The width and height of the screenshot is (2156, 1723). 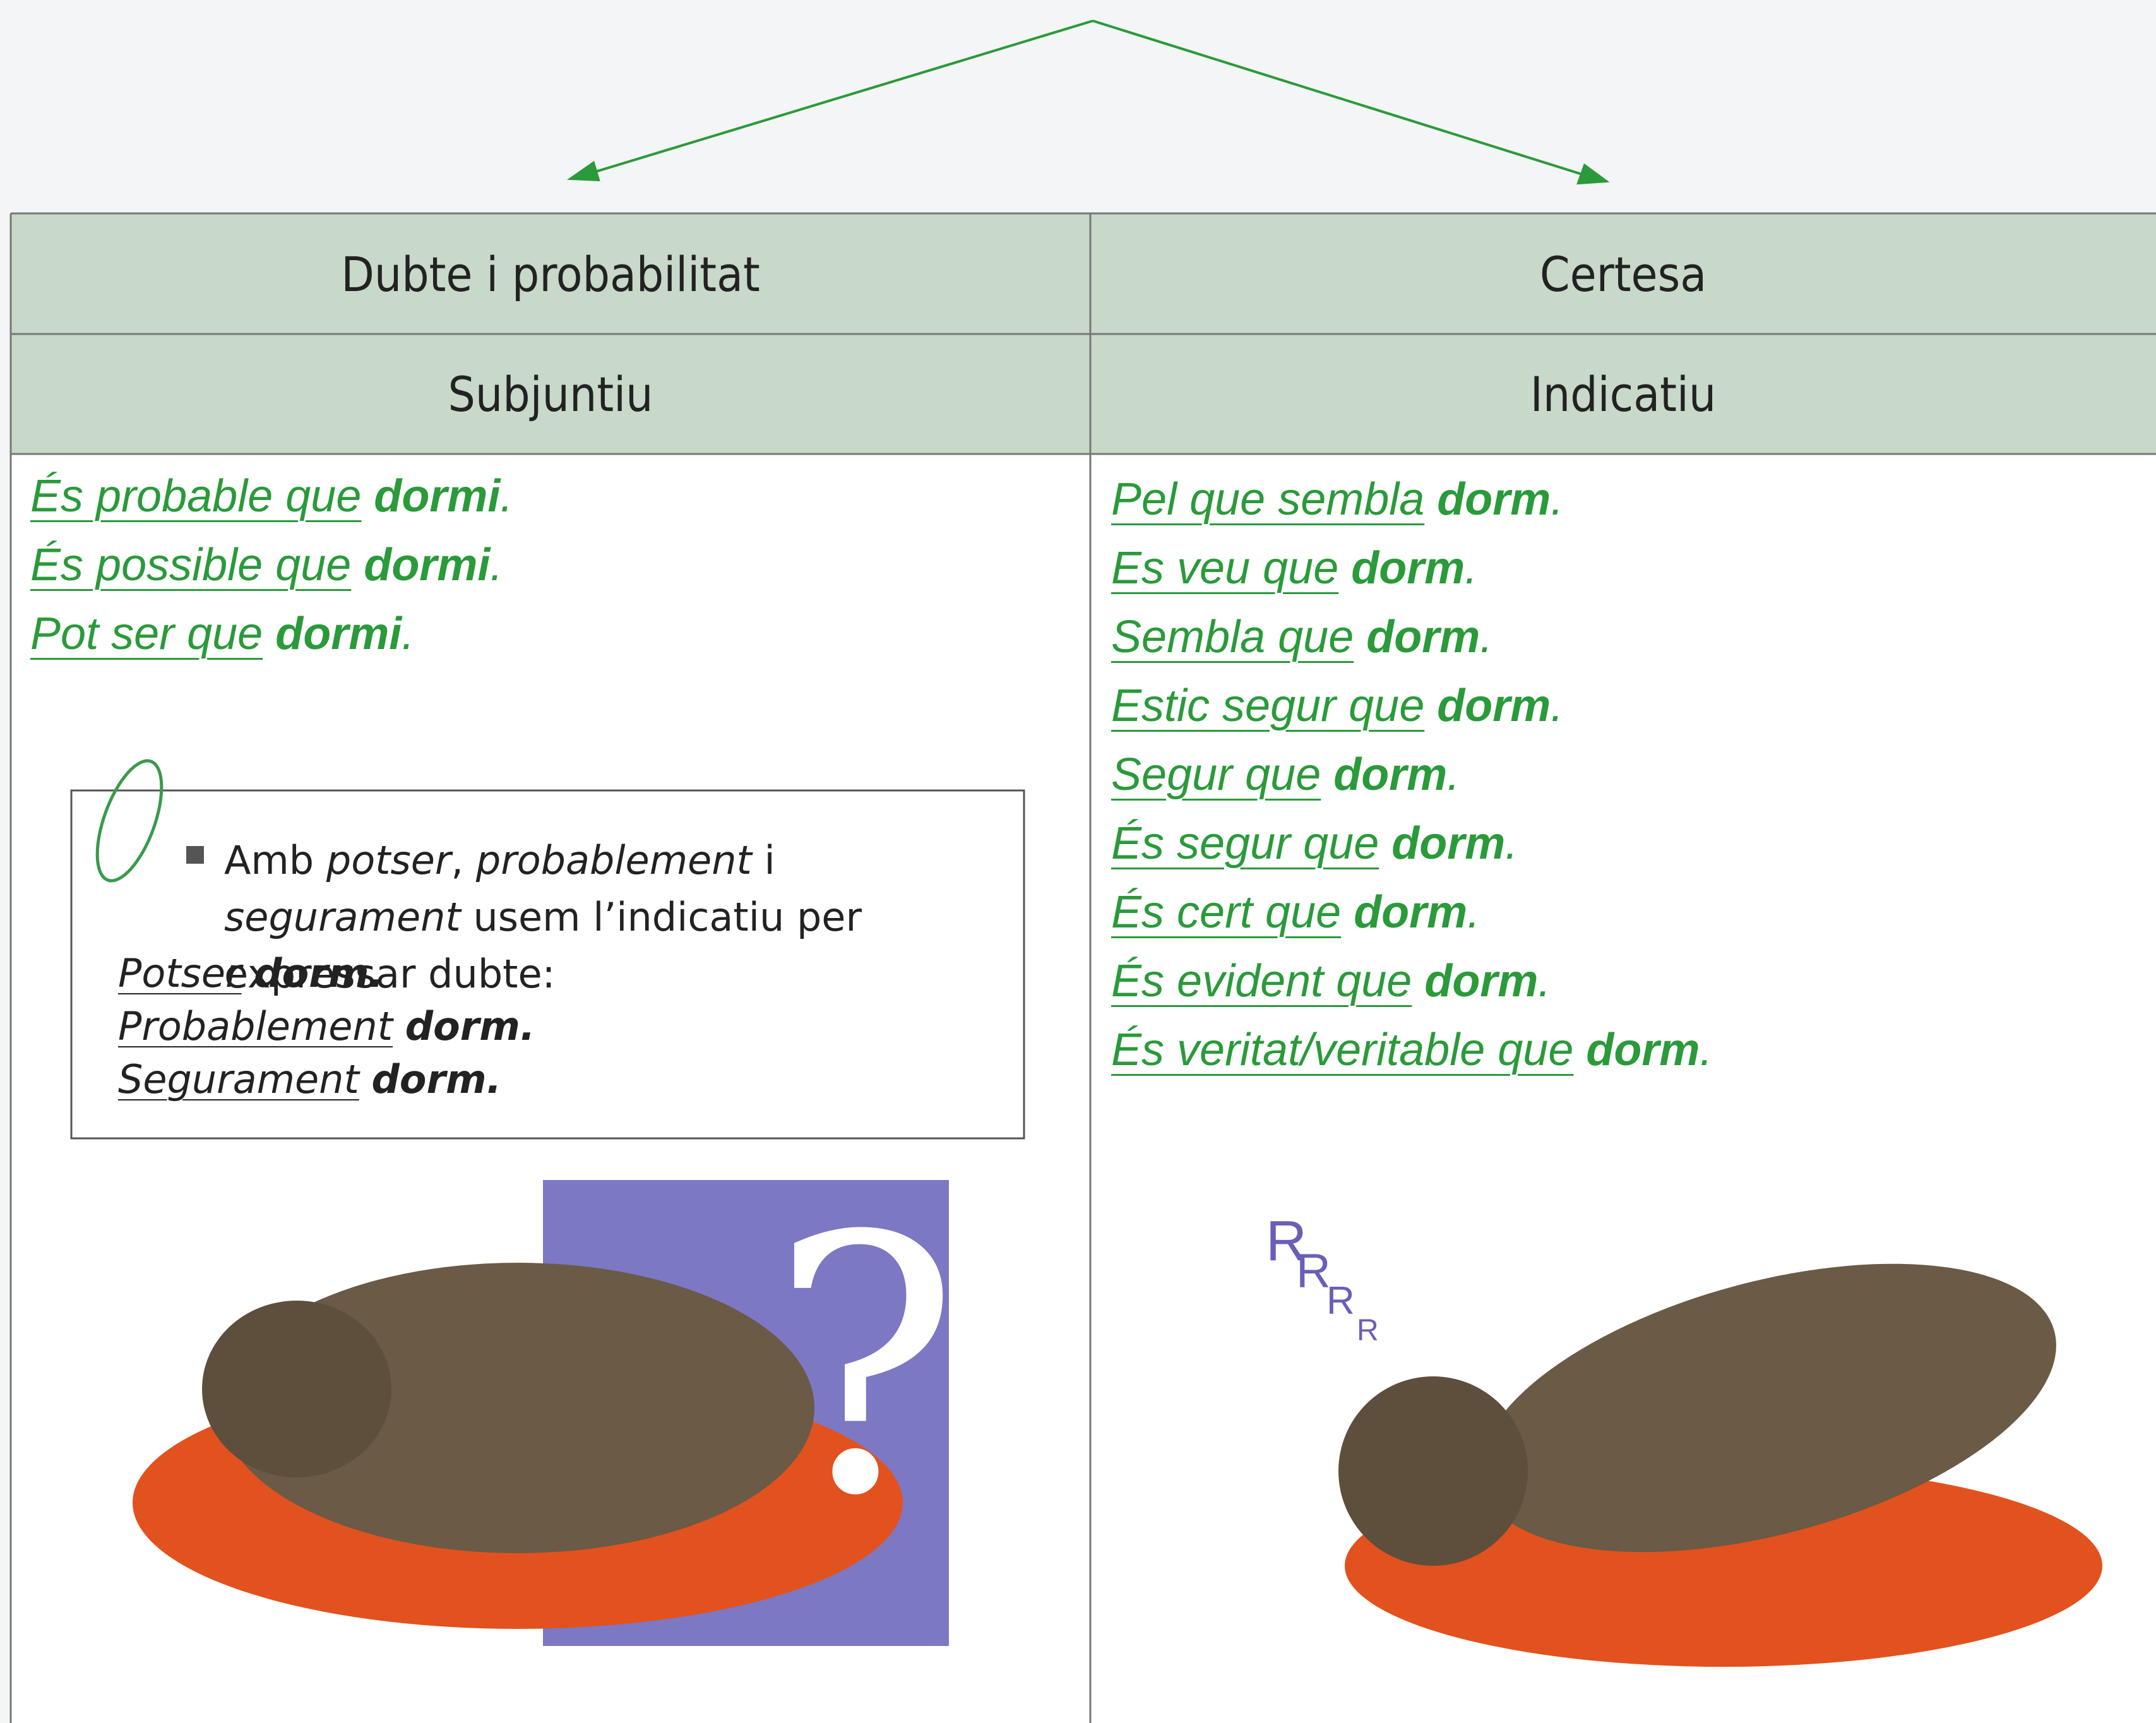 I want to click on phrase: Sembla que, so click(x=1232, y=637).